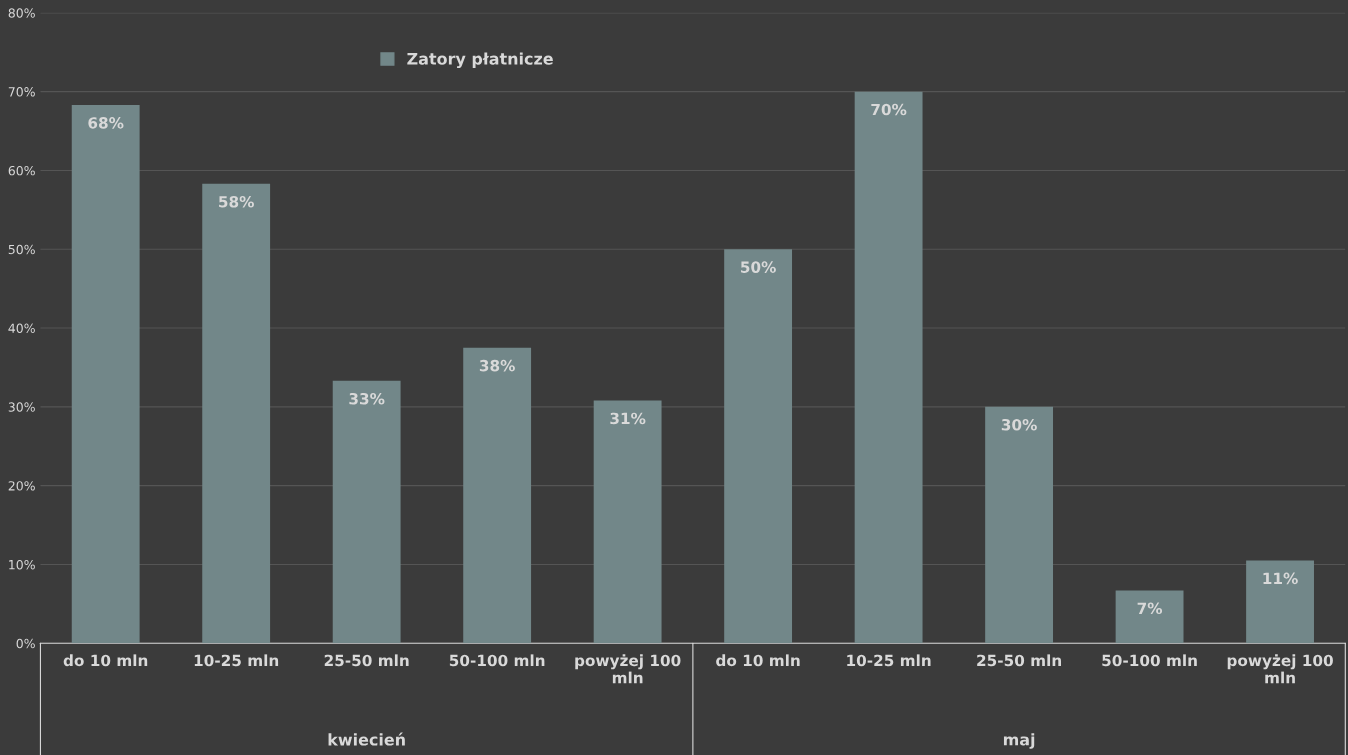  What do you see at coordinates (497, 365) in the screenshot?
I see `data-label: 38%` at bounding box center [497, 365].